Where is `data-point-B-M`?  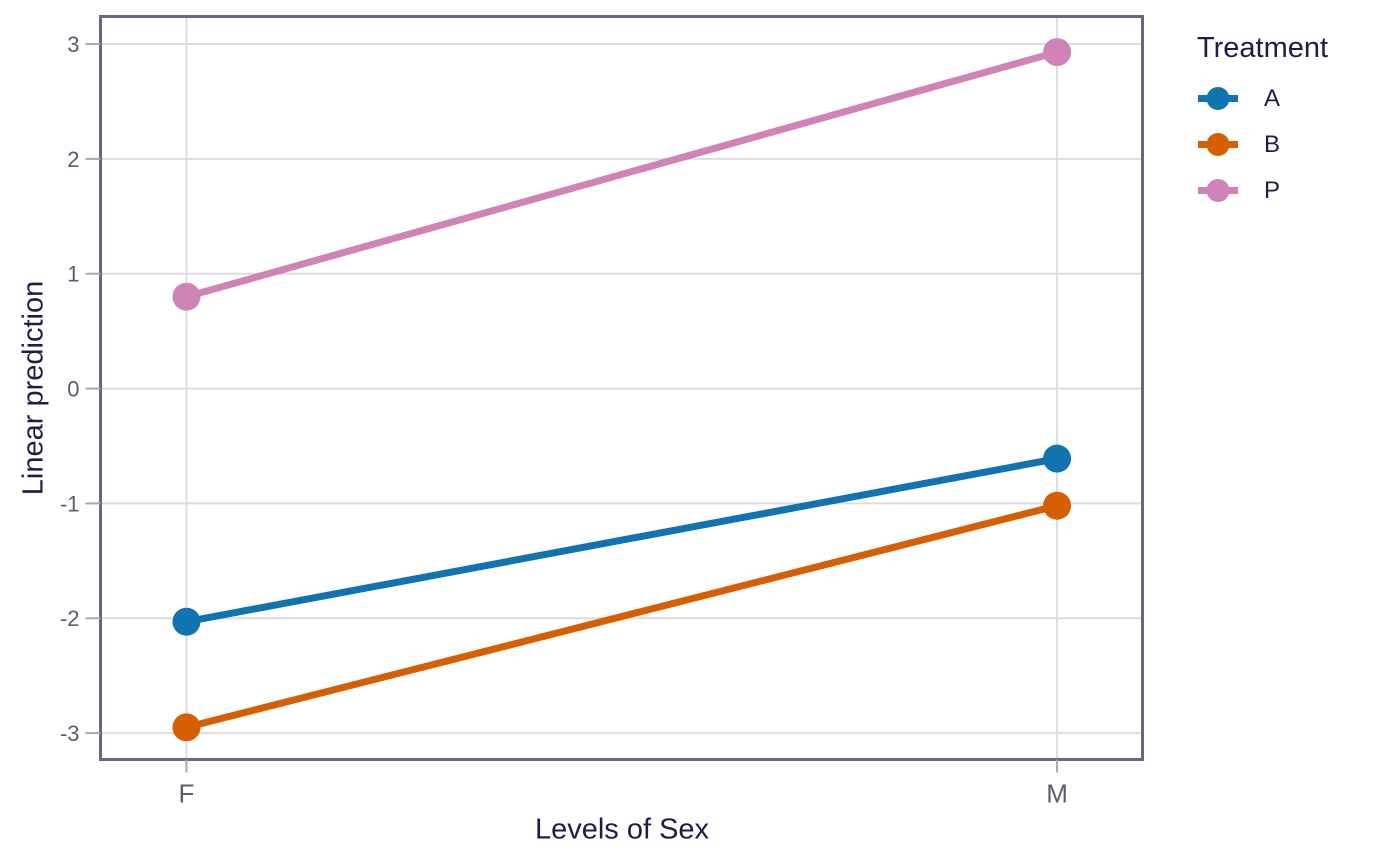
data-point-B-M is located at coordinates (1057, 505).